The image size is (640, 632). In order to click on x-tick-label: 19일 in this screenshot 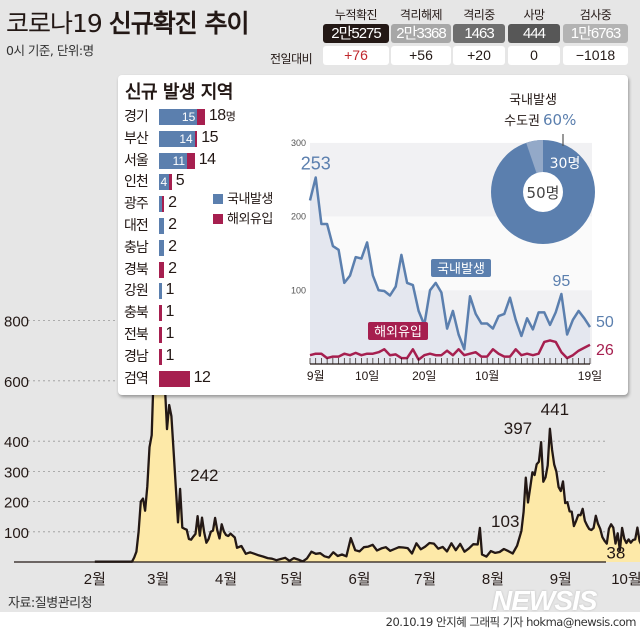, I will do `click(590, 376)`.